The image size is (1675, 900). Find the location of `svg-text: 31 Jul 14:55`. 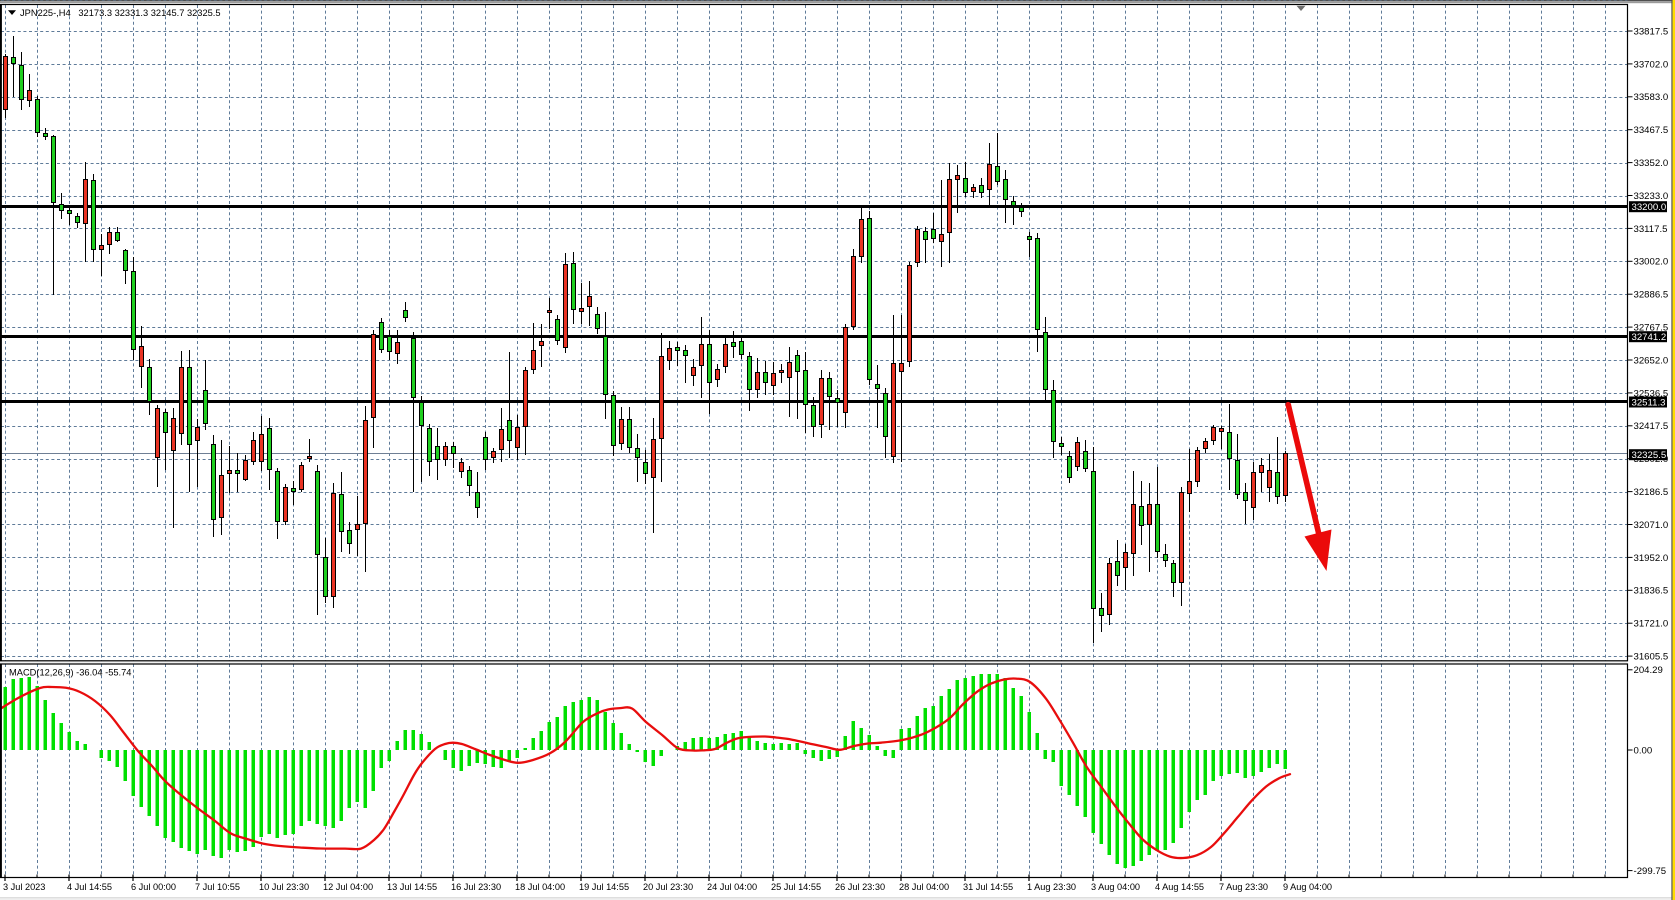

svg-text: 31 Jul 14:55 is located at coordinates (988, 887).